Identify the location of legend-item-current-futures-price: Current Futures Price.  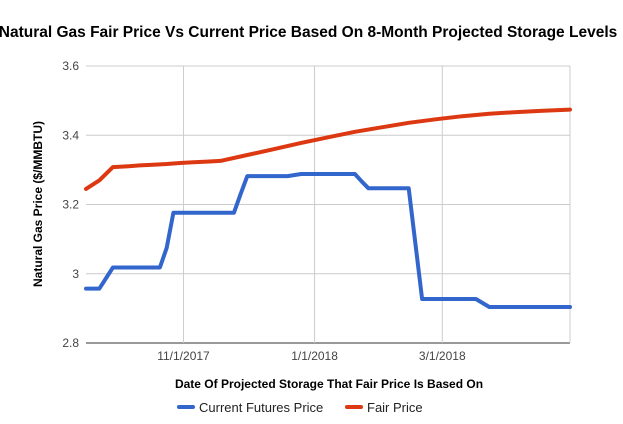
(250, 407).